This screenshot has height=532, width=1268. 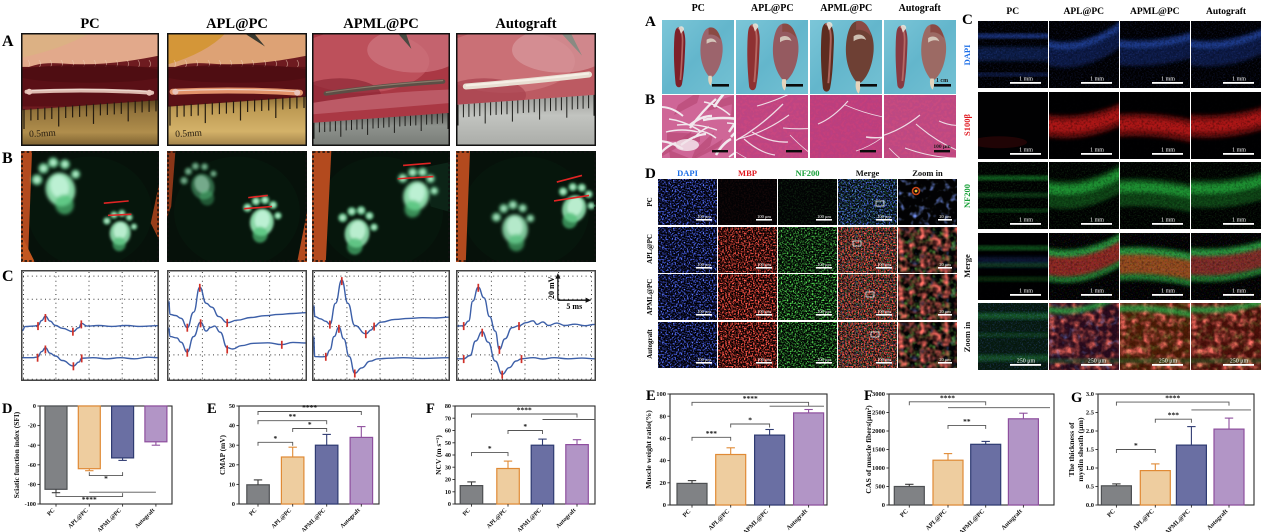 I want to click on svg-text: myelin sheath (μm), so click(x=1080, y=449).